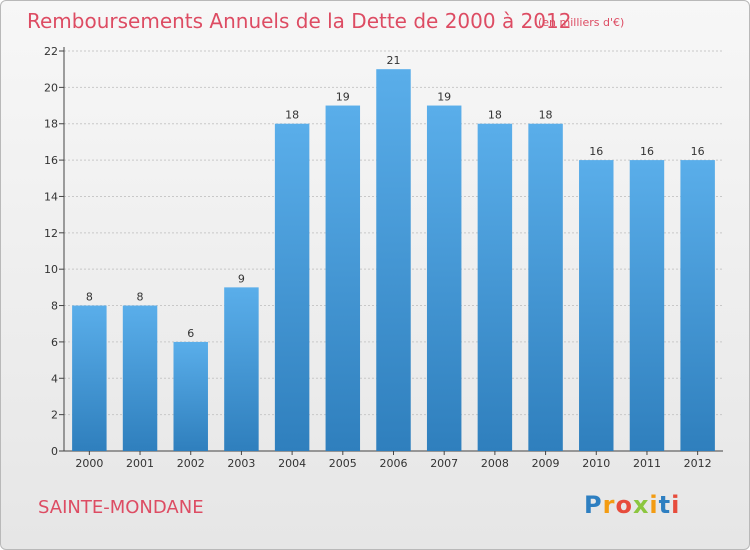 The width and height of the screenshot is (750, 550). What do you see at coordinates (190, 333) in the screenshot?
I see `bar-value-label: 6` at bounding box center [190, 333].